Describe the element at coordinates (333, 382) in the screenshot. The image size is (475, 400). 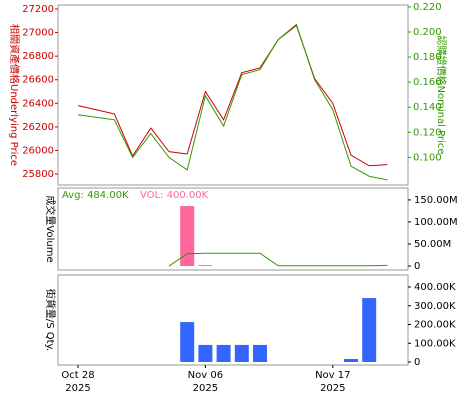
I see `x-tick-label: Nov 17 2025` at that location.